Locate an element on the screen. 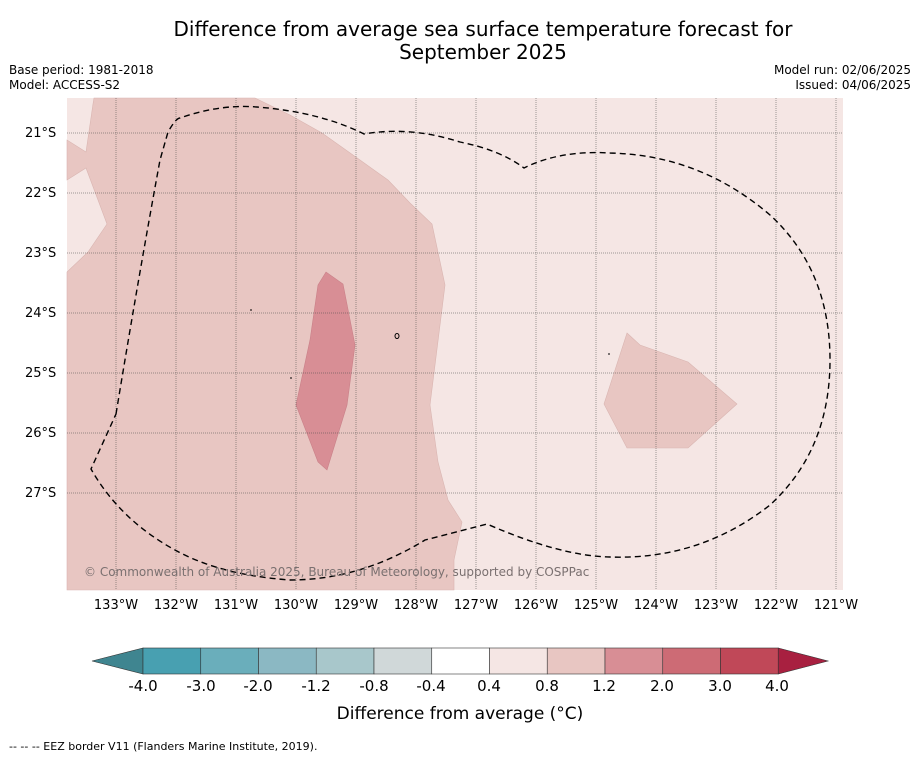 This screenshot has height=758, width=919. colorbar-tick: 0.4 is located at coordinates (489, 686).